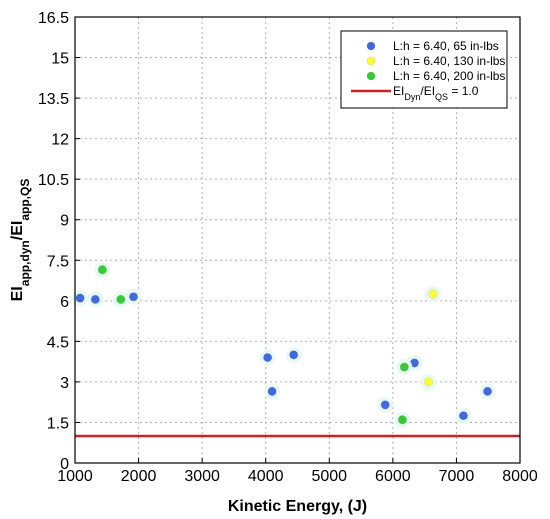 The width and height of the screenshot is (550, 519). I want to click on y-tick-label: 9, so click(64, 221).